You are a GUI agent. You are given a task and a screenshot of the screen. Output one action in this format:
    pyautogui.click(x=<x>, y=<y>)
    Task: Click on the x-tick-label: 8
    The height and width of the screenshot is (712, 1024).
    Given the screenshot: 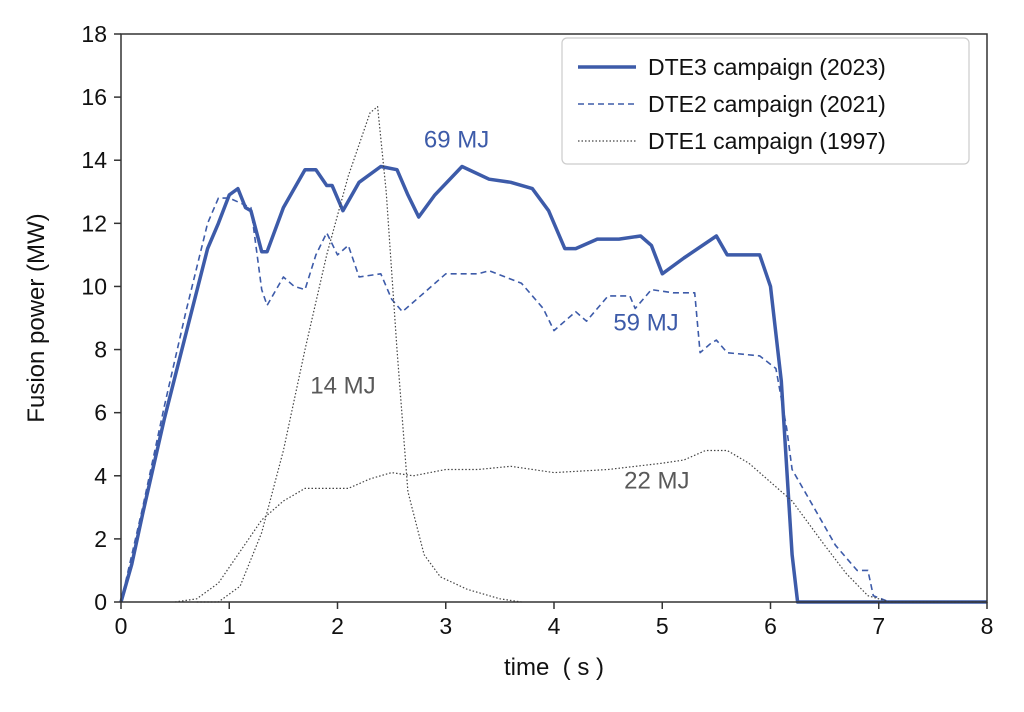 What is the action you would take?
    pyautogui.click(x=987, y=626)
    